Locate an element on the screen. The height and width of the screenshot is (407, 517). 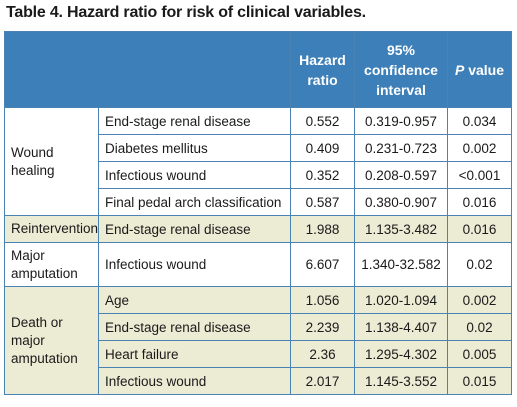
hazard-ratio-cell: 0.552 is located at coordinates (322, 121).